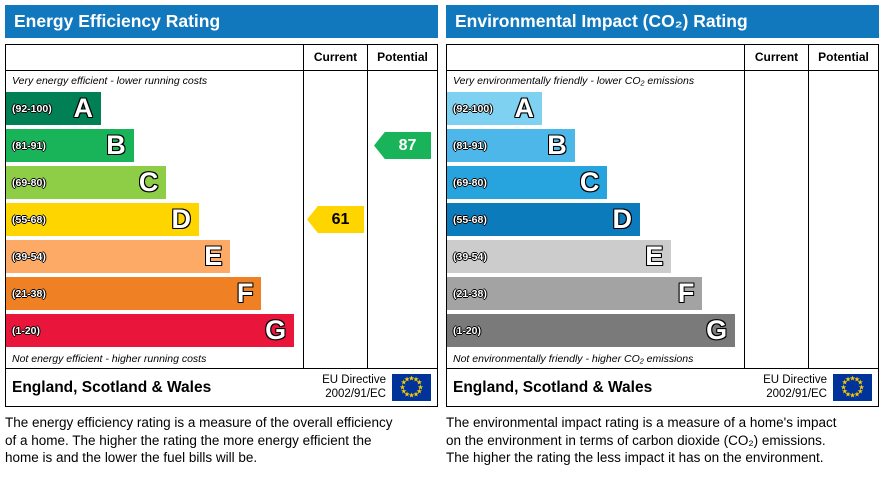 The image size is (880, 493). I want to click on current-rating-value: 61, so click(340, 219).